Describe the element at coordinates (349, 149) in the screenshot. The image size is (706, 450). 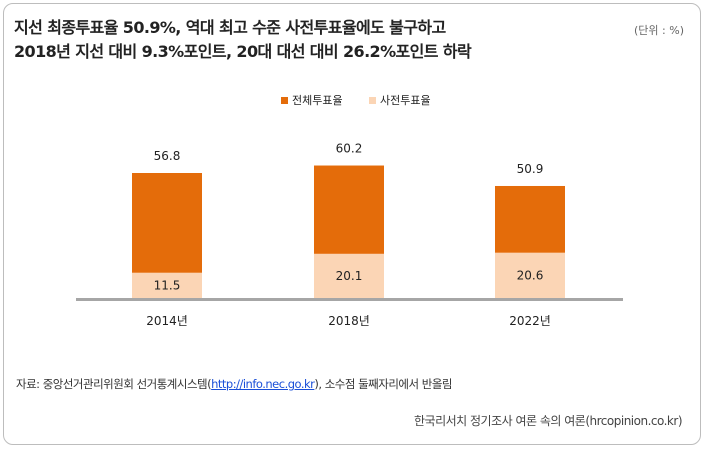
I see `label-total-2: 60.2` at that location.